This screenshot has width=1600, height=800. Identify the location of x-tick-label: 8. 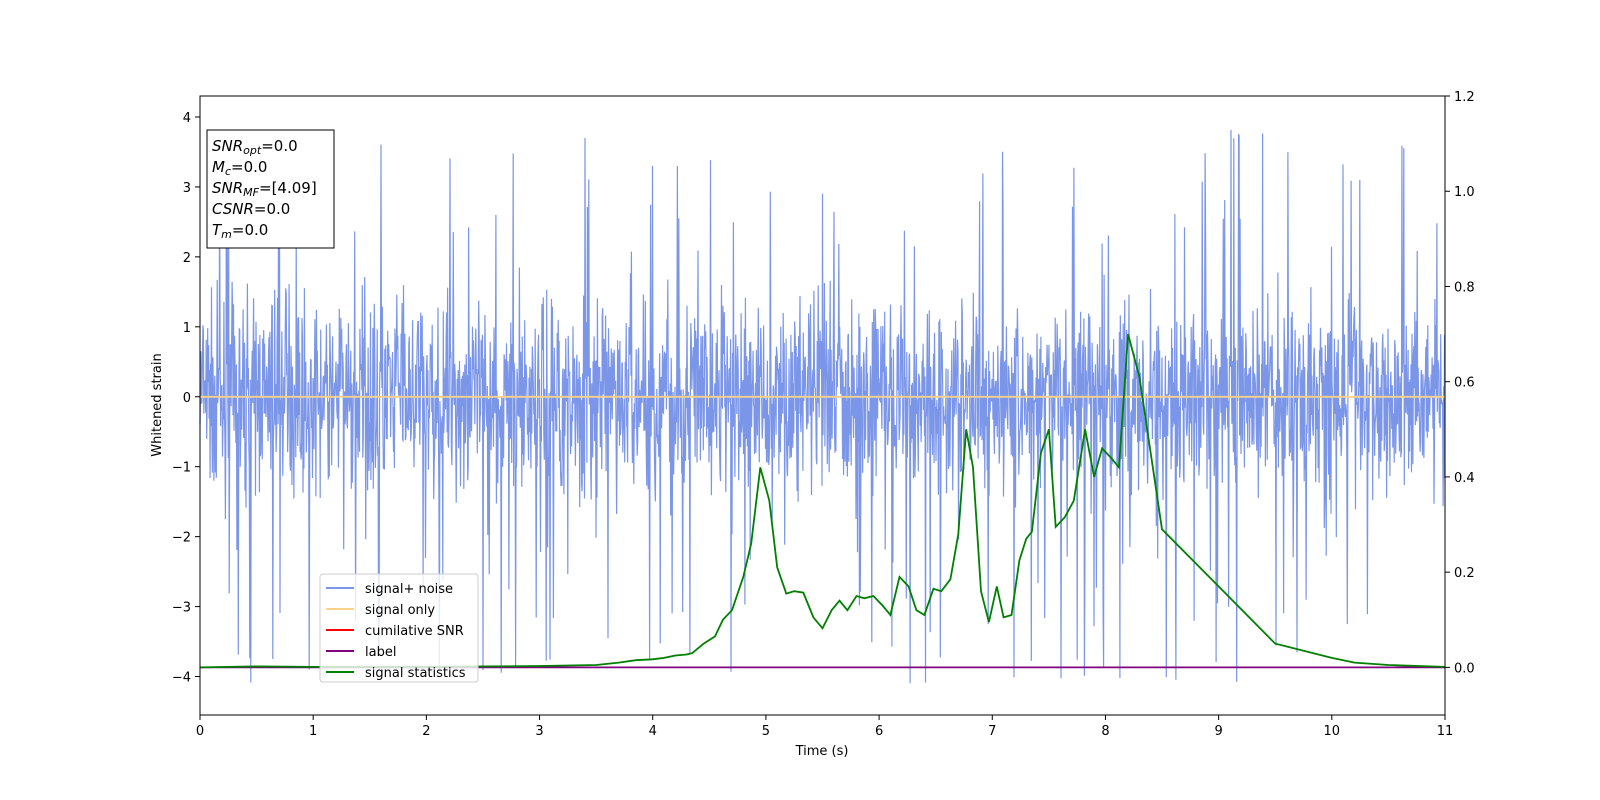
(1105, 731).